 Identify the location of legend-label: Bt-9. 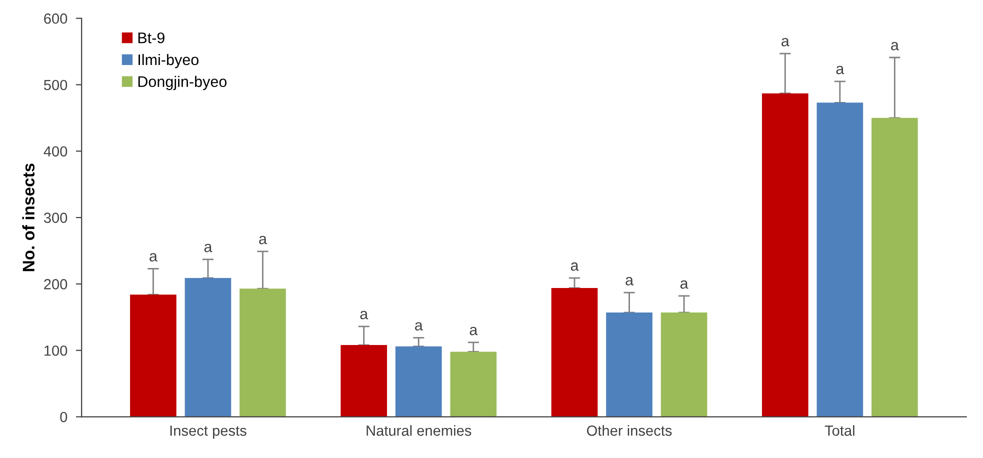
(151, 38).